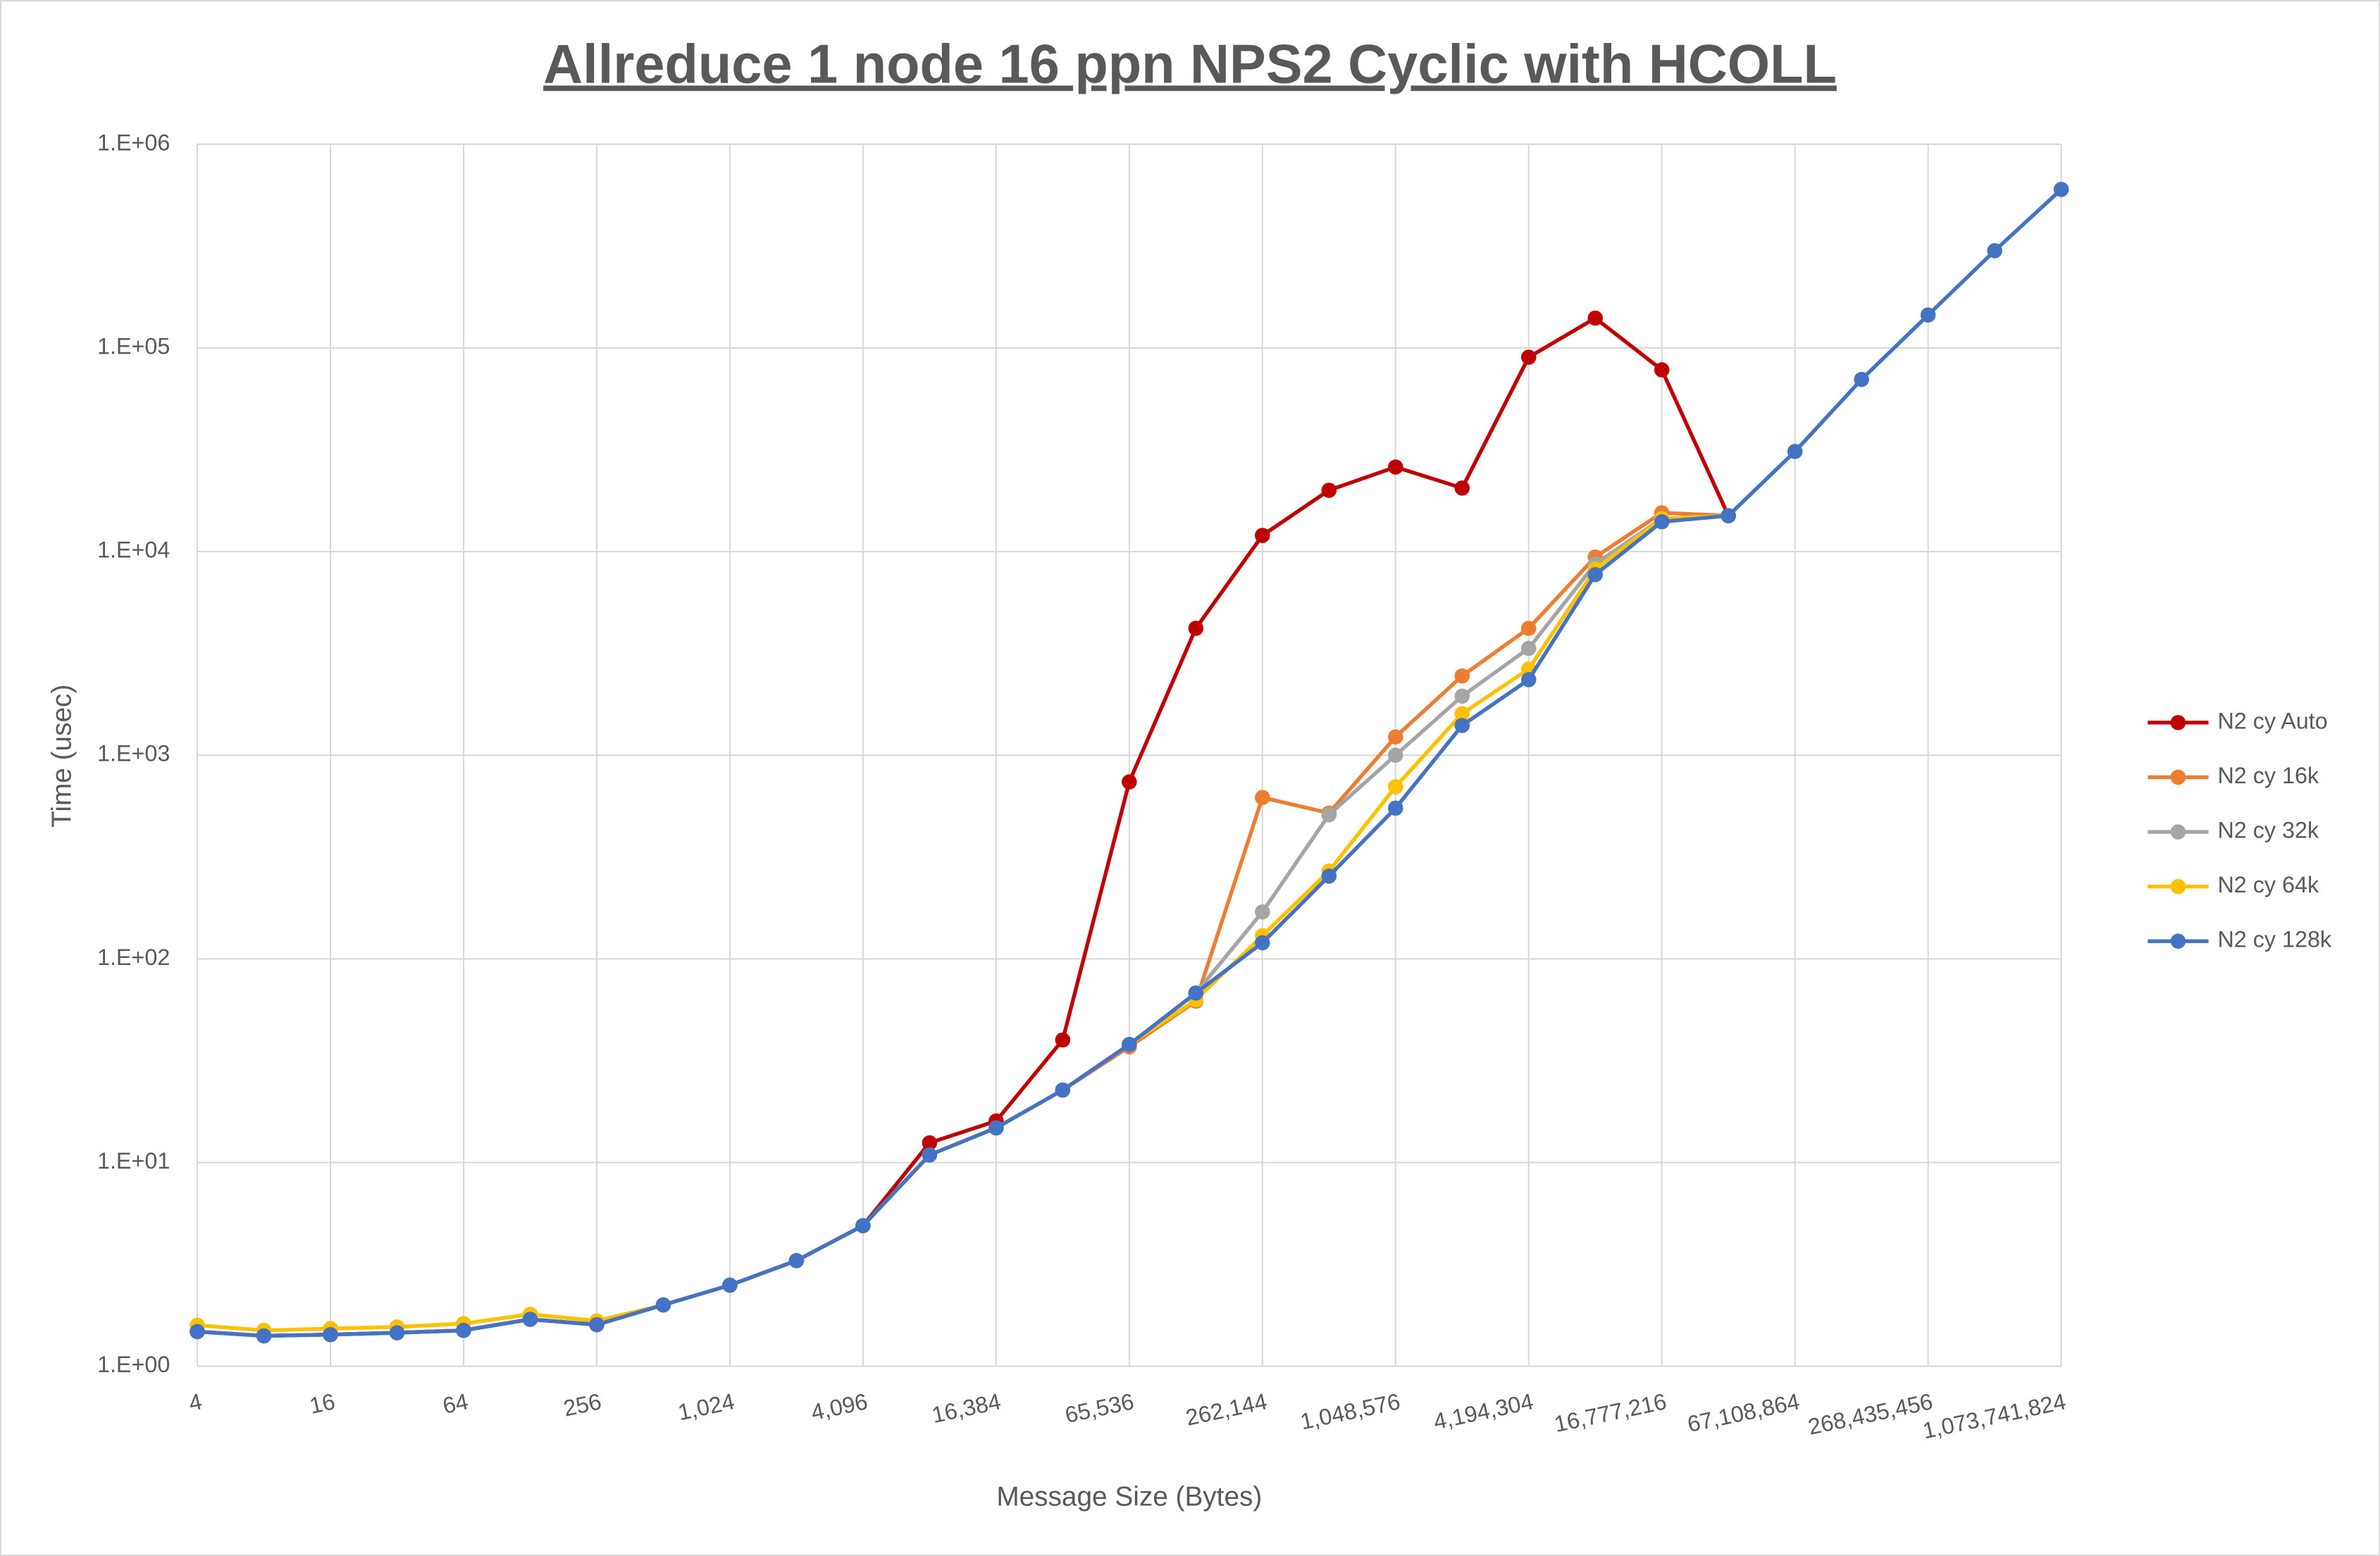  I want to click on y-tick-label: 1.E+05, so click(133, 346).